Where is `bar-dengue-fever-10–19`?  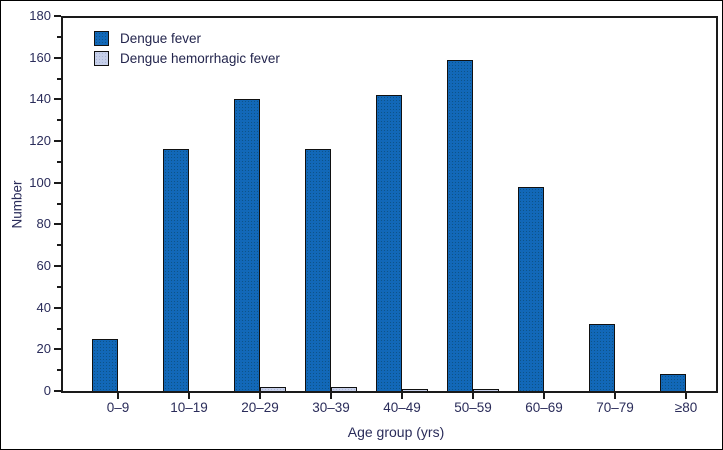 bar-dengue-fever-10–19 is located at coordinates (176, 270).